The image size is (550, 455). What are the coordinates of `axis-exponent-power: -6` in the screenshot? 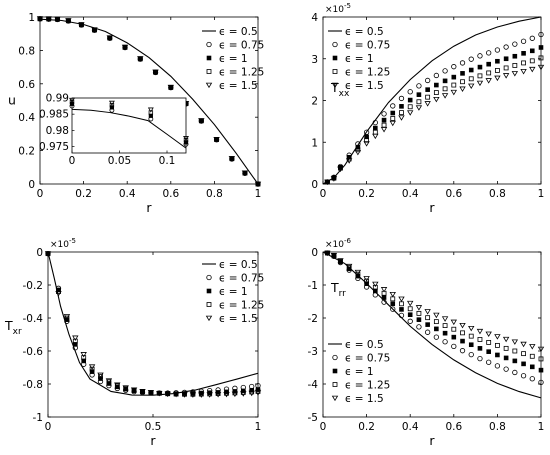 It's located at (348, 241).